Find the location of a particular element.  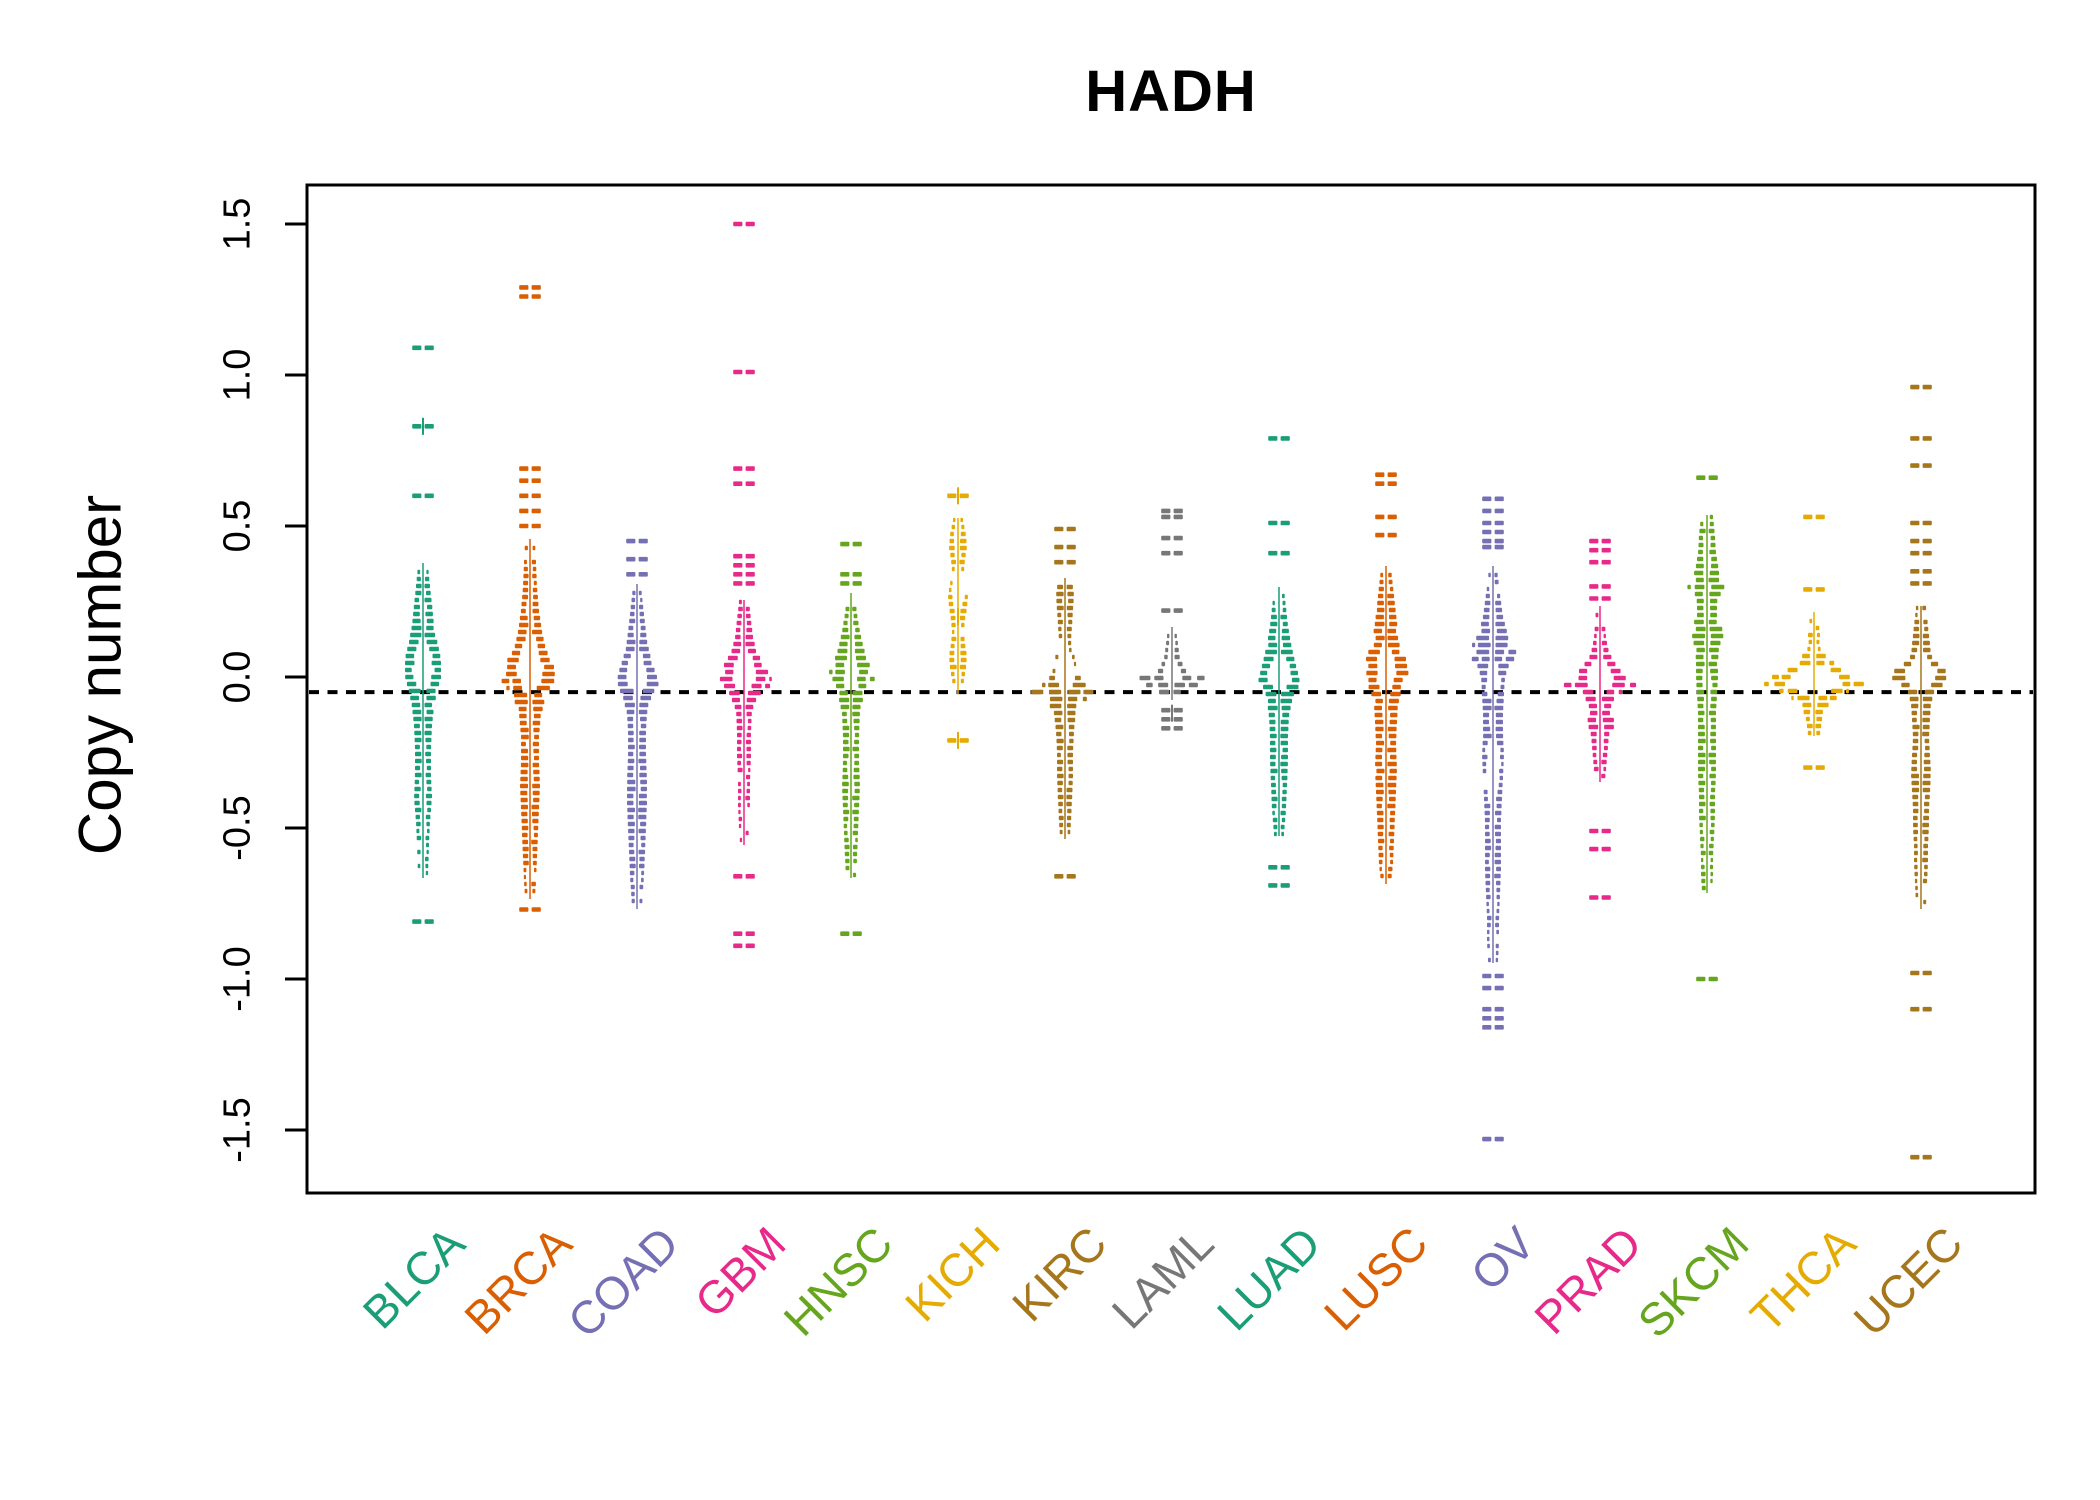

y-tick-label: -1.5 is located at coordinates (260, 1135).